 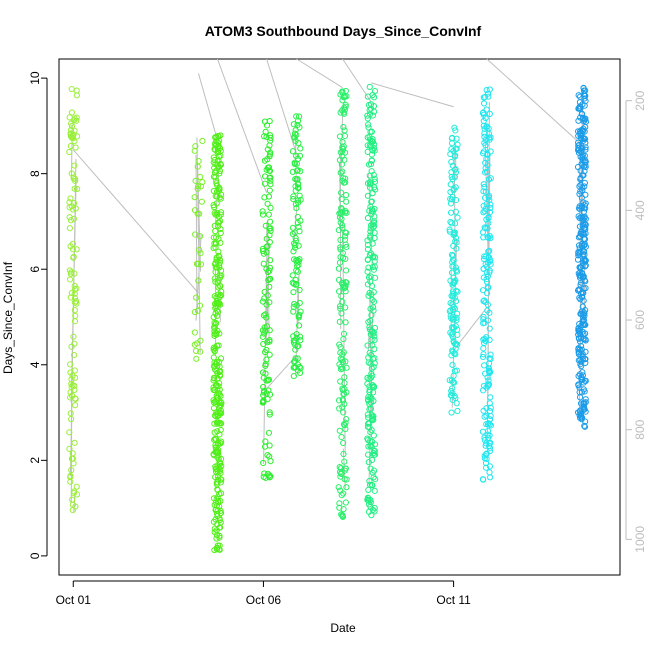 What do you see at coordinates (369, 322) in the screenshot?
I see `trace-line` at bounding box center [369, 322].